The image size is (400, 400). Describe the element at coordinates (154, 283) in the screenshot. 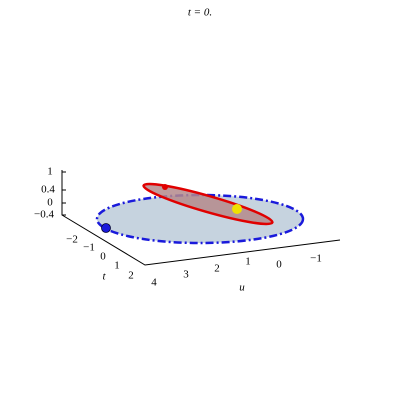

I see `u-tick-label: 4` at that location.